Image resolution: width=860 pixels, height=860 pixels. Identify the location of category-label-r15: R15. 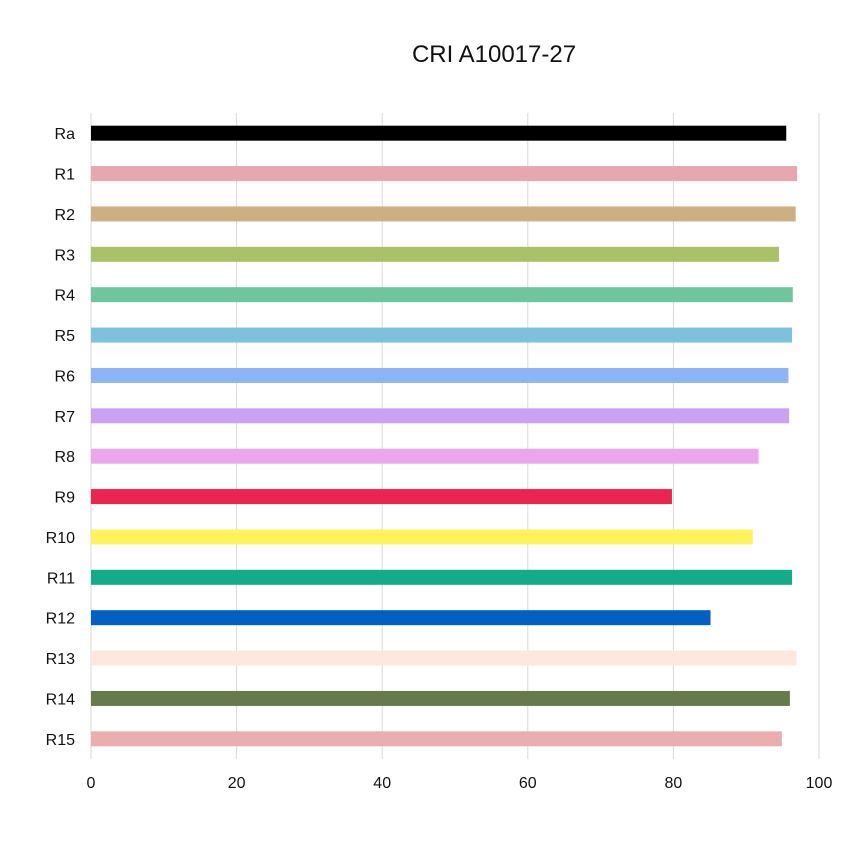
(60, 740).